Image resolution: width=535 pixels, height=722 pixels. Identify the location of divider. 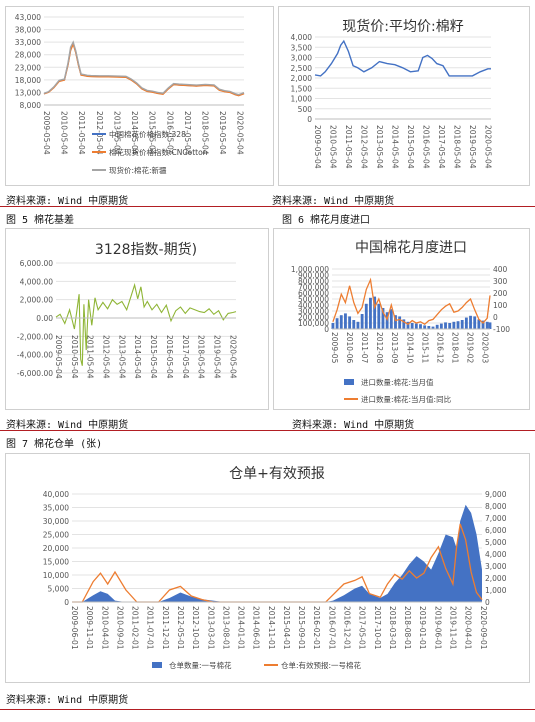
(267, 430).